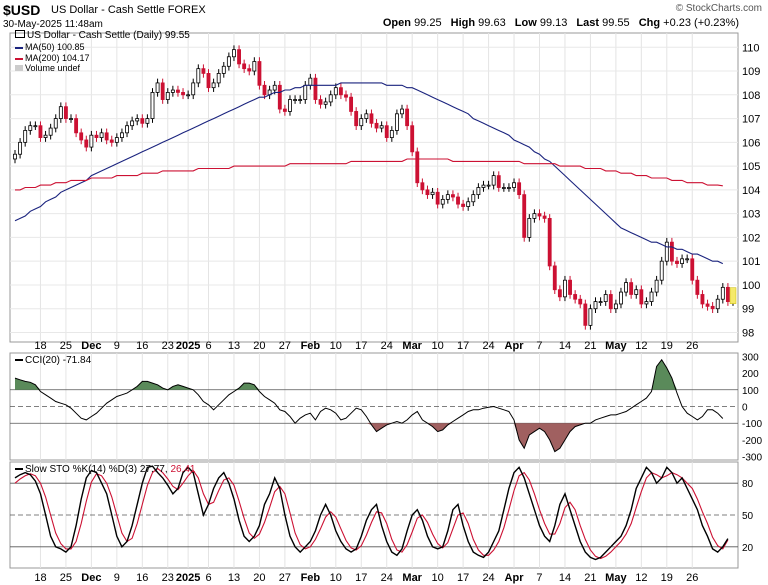 Image resolution: width=768 pixels, height=585 pixels. I want to click on x-tick-label: 25, so click(66, 578).